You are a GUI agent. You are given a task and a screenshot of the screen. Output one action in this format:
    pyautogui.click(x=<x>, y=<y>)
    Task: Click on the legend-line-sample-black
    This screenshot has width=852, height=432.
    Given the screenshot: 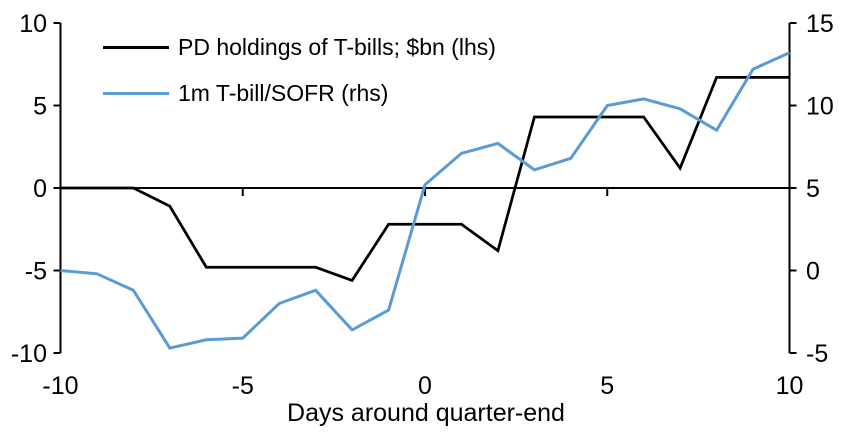 What is the action you would take?
    pyautogui.click(x=136, y=47)
    